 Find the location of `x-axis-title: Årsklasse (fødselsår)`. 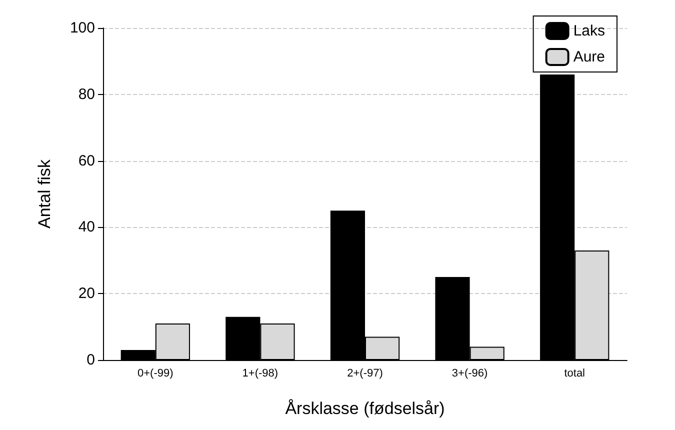

x-axis-title: Årsklasse (fødselsår) is located at coordinates (365, 408).